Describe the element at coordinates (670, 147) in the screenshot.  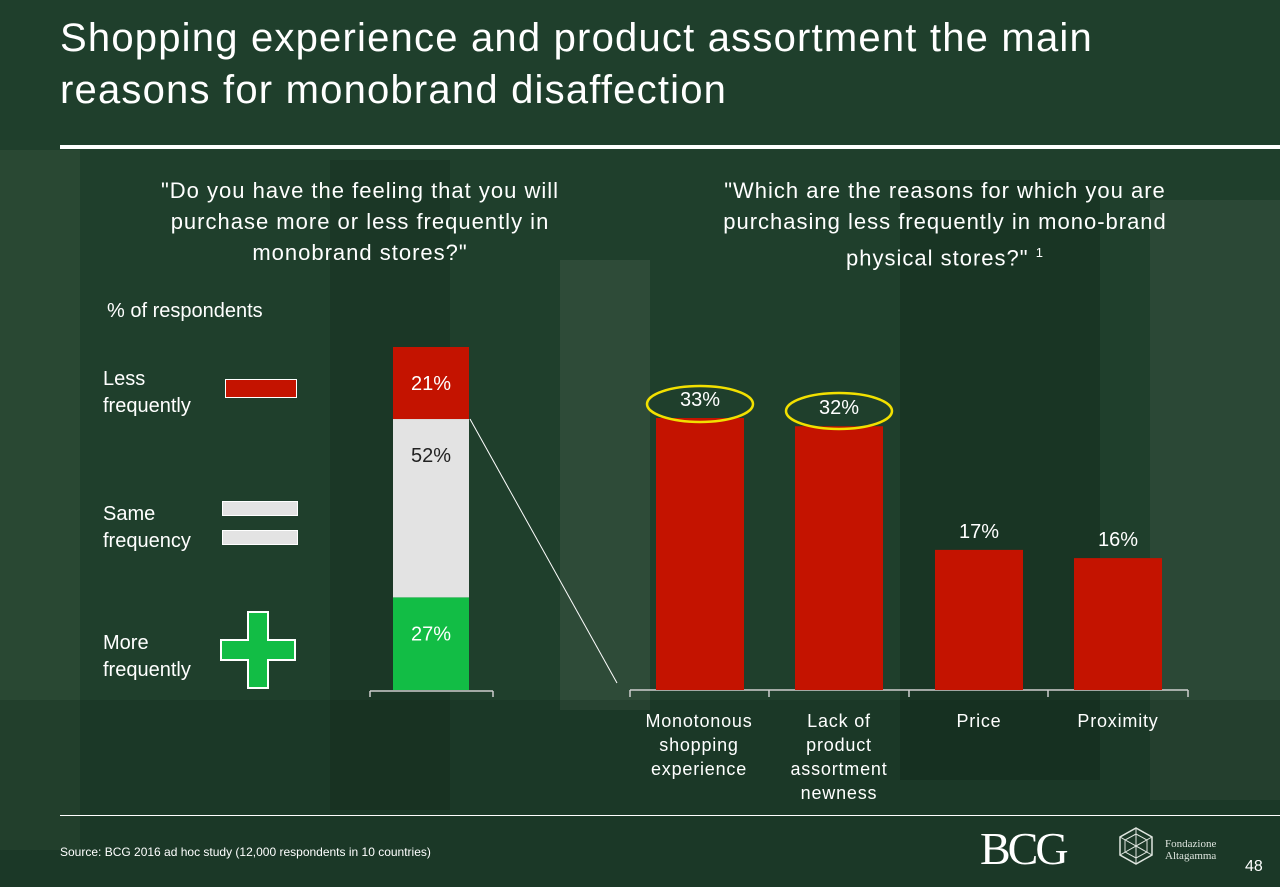
I see `title-rule` at that location.